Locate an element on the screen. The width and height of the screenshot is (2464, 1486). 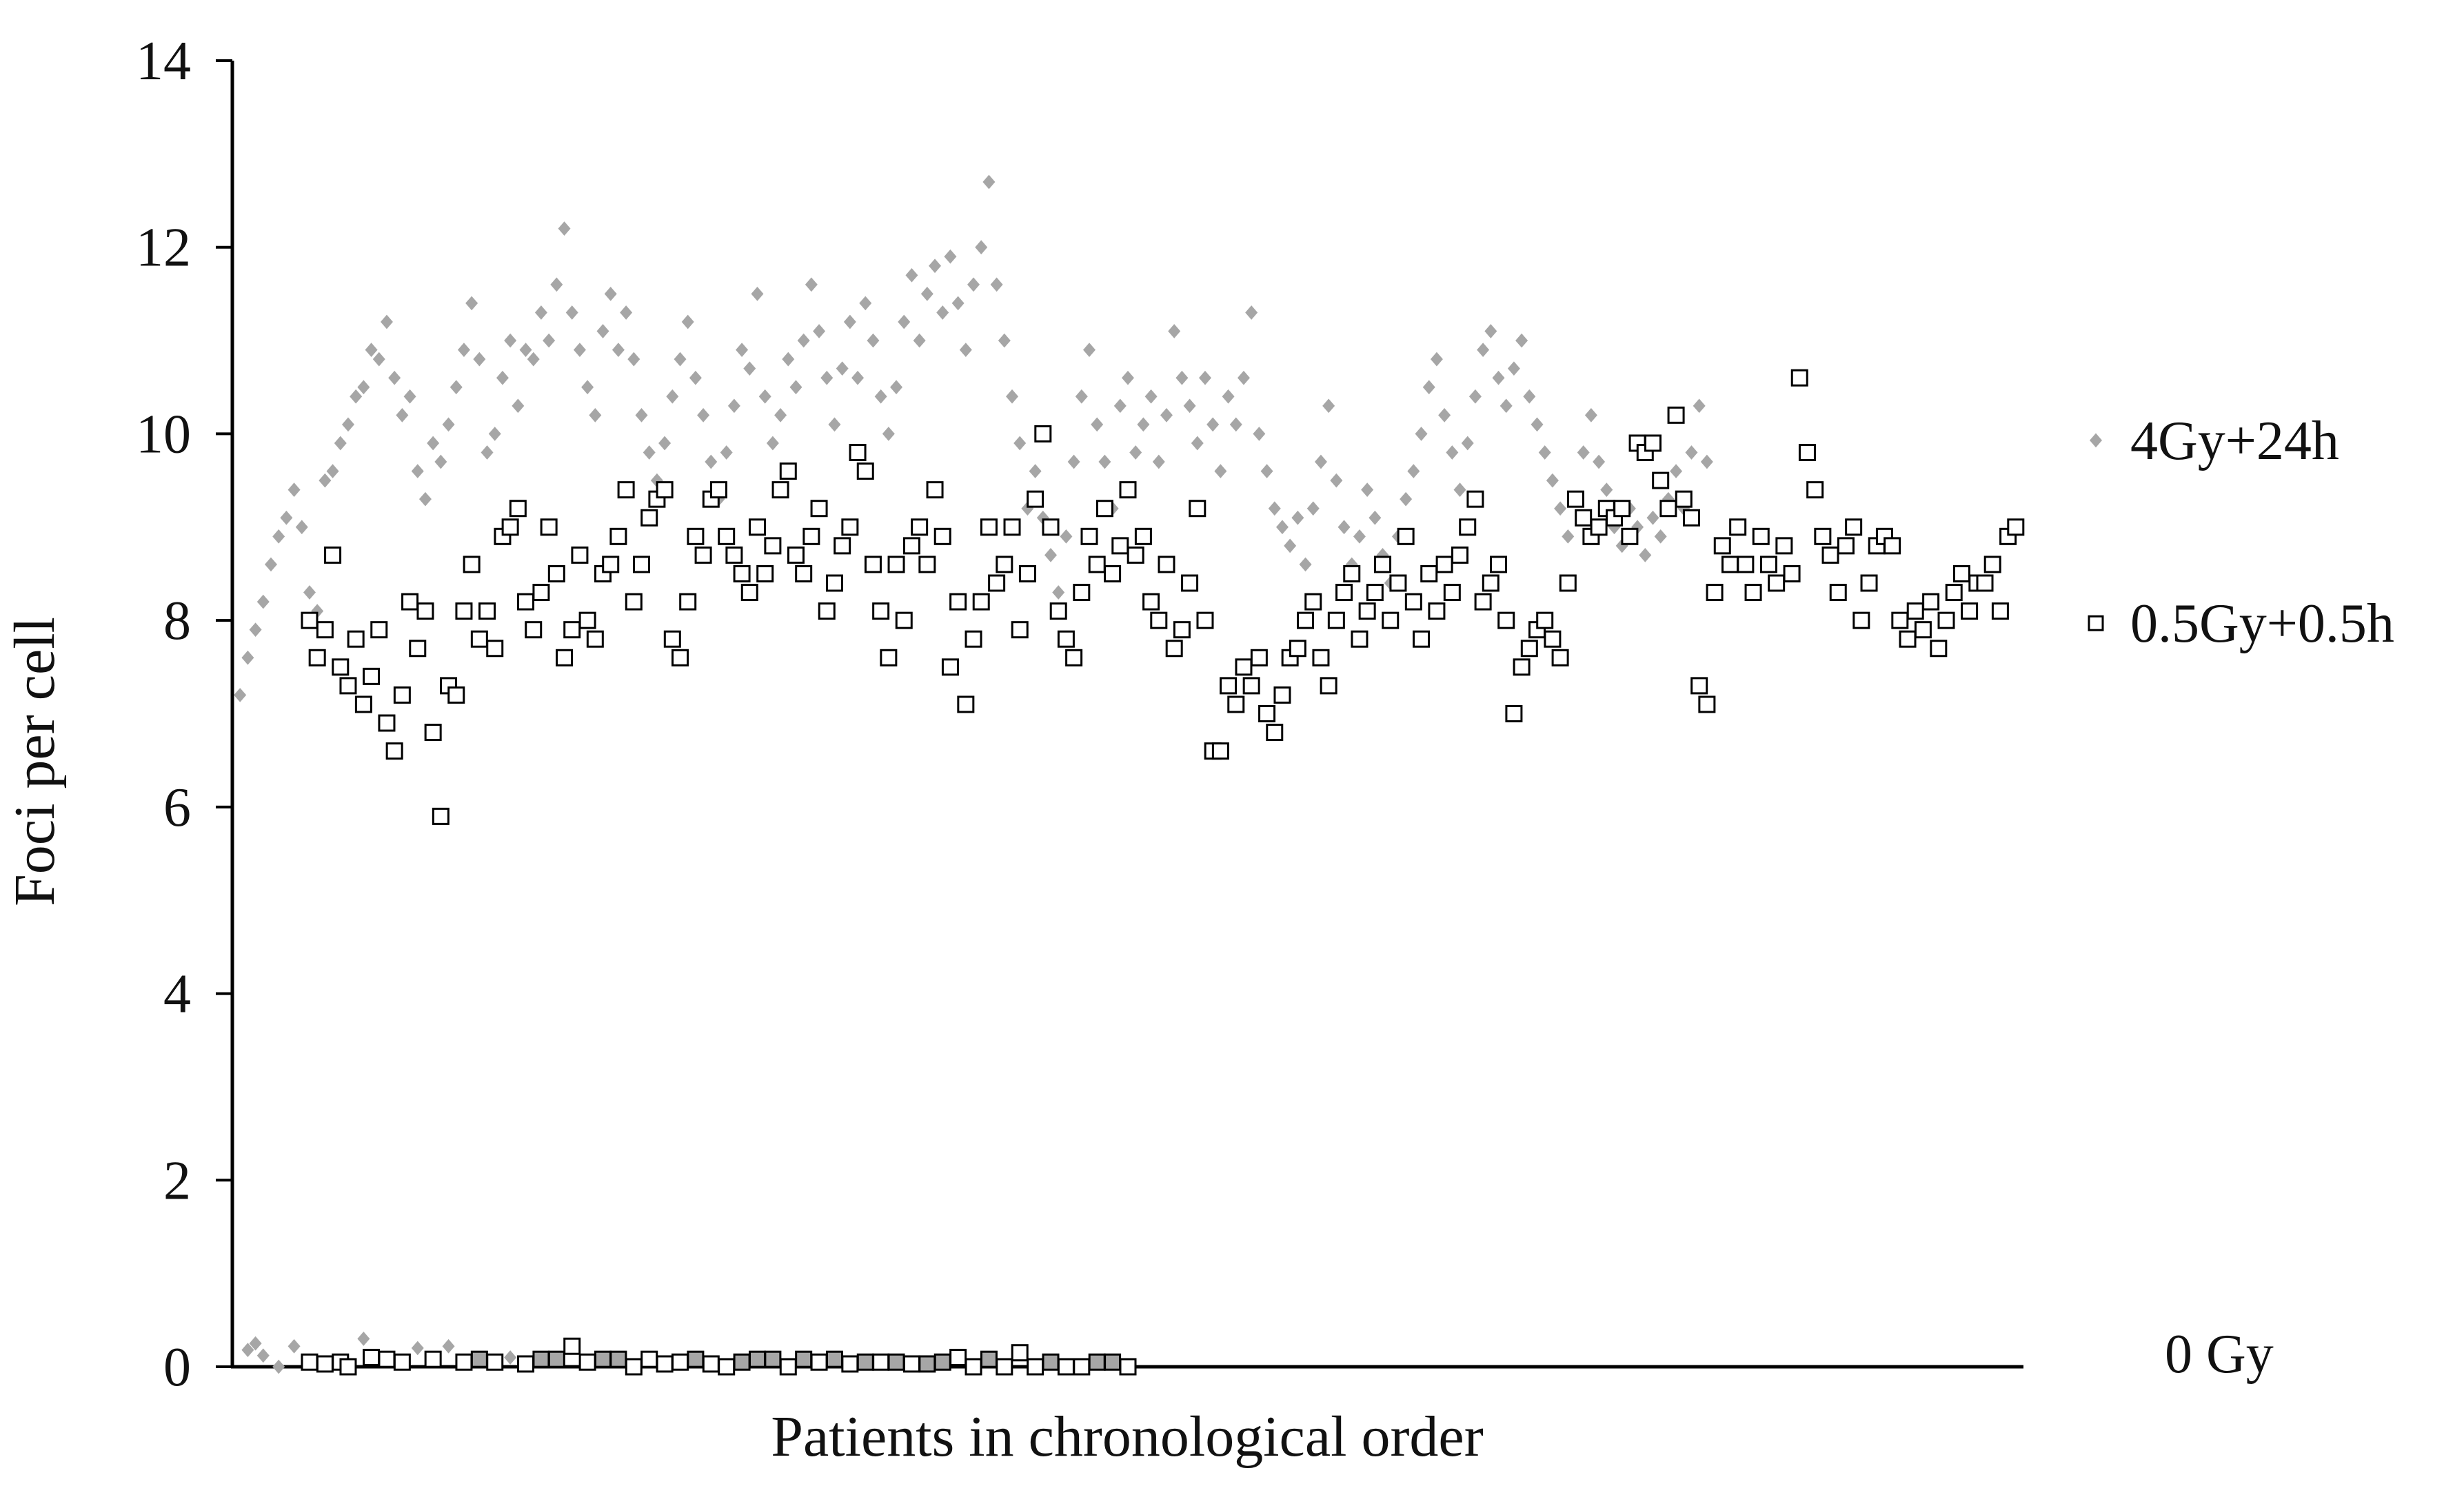
legend-item: 4Gy+24h is located at coordinates (2214, 441).